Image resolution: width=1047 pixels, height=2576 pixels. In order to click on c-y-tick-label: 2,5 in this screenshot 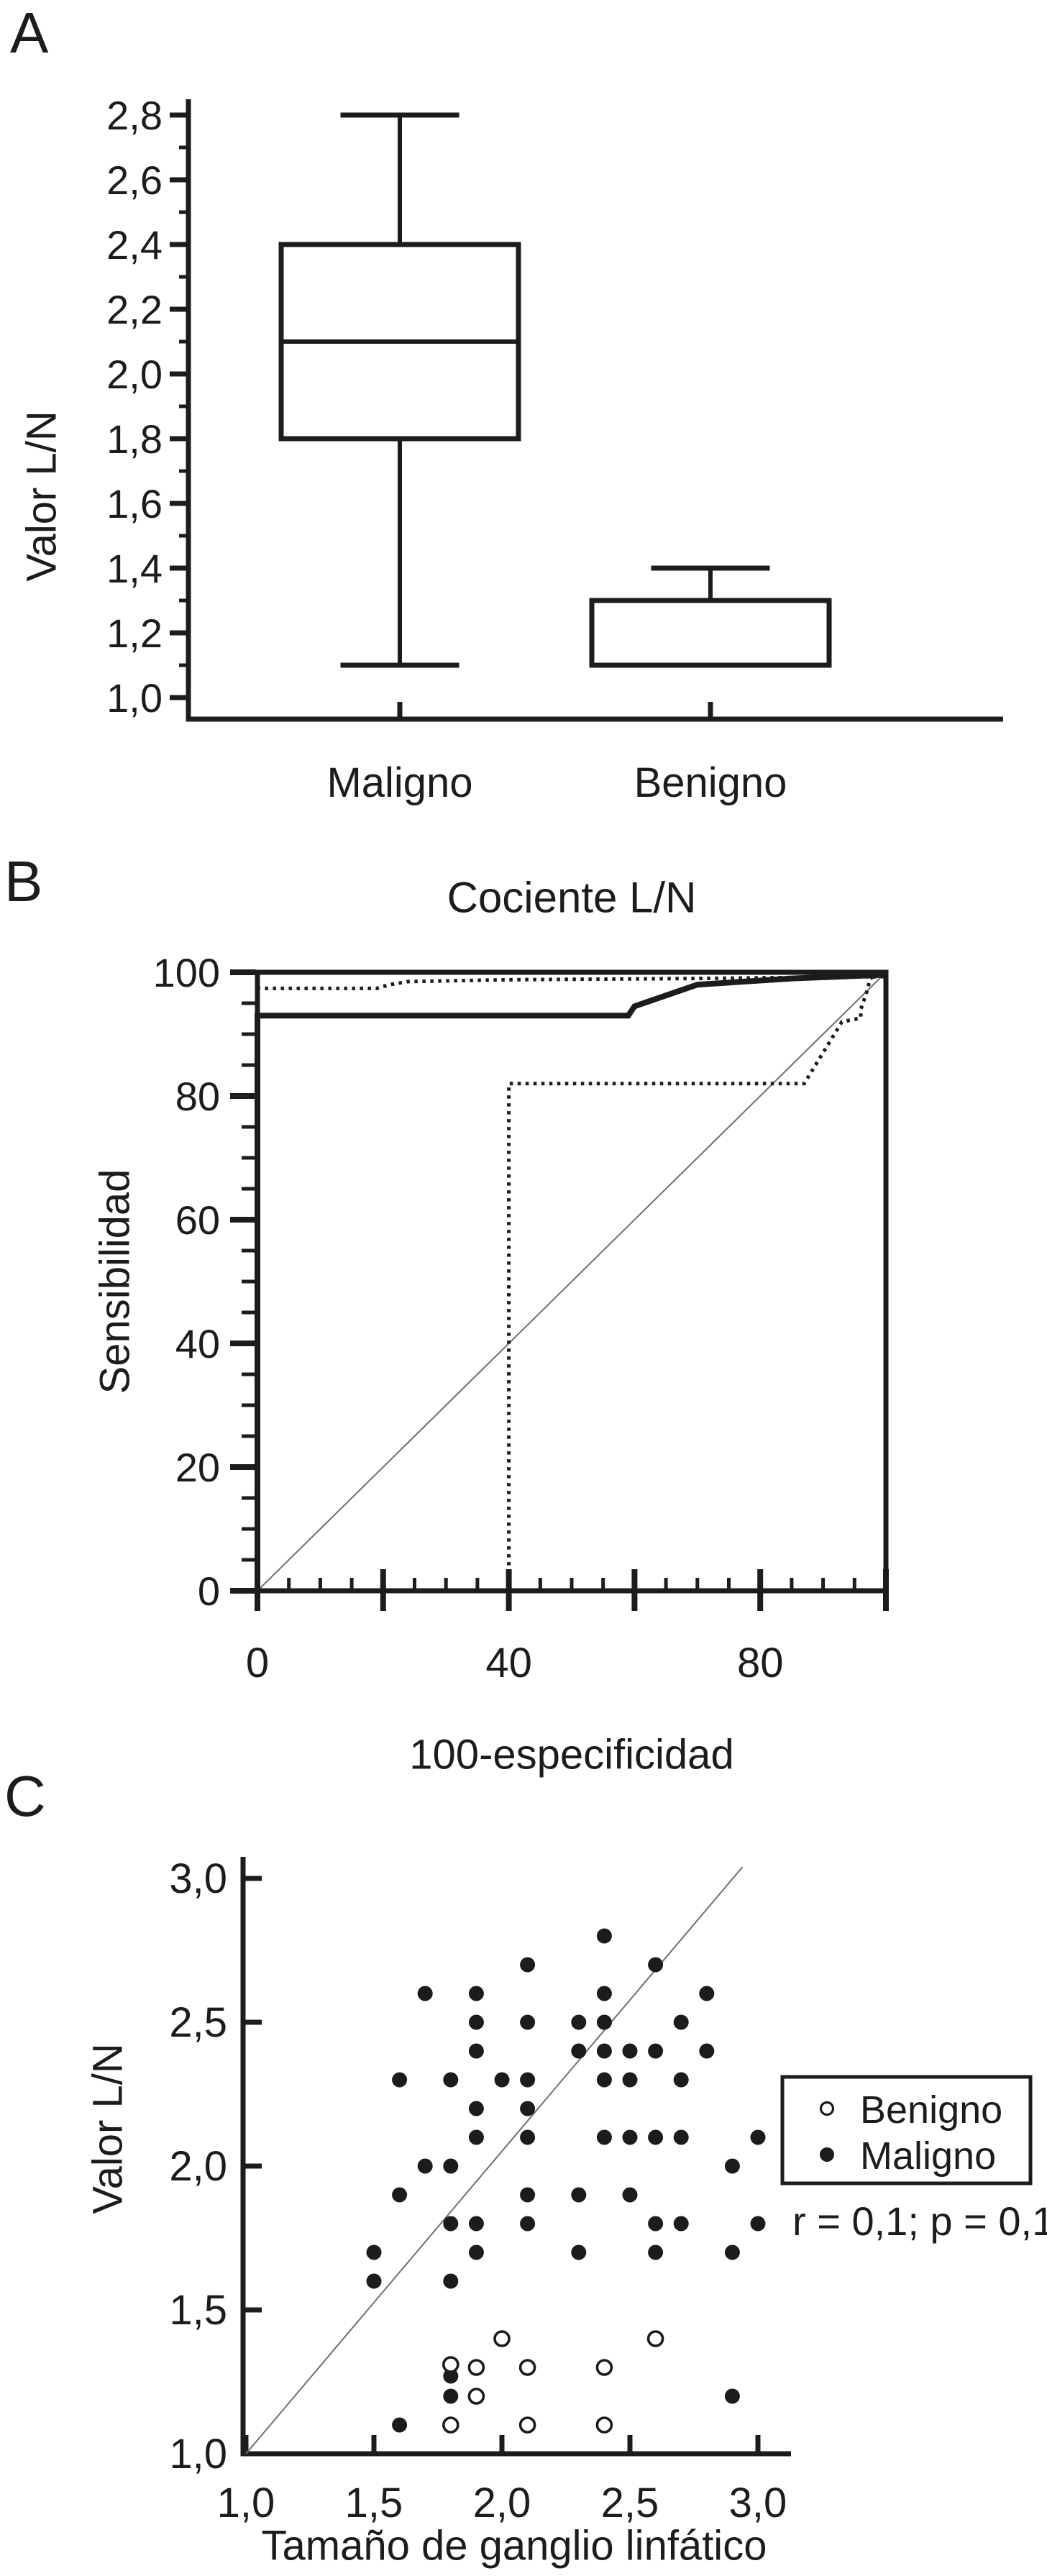, I will do `click(198, 2023)`.